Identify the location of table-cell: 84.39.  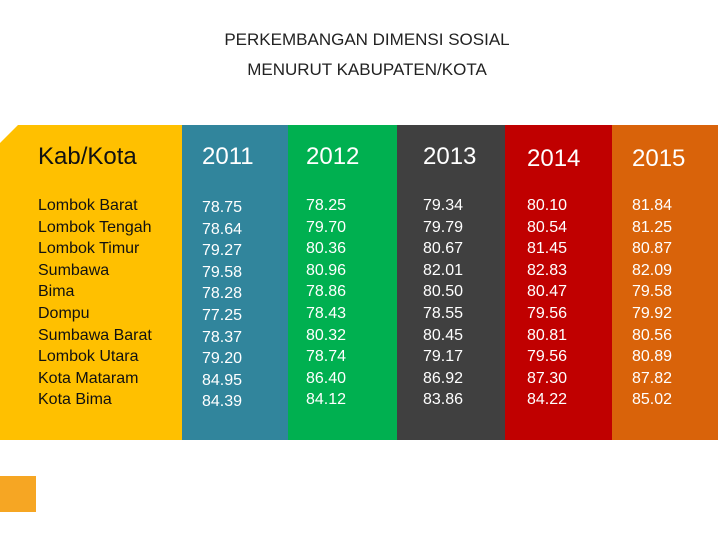
(222, 402).